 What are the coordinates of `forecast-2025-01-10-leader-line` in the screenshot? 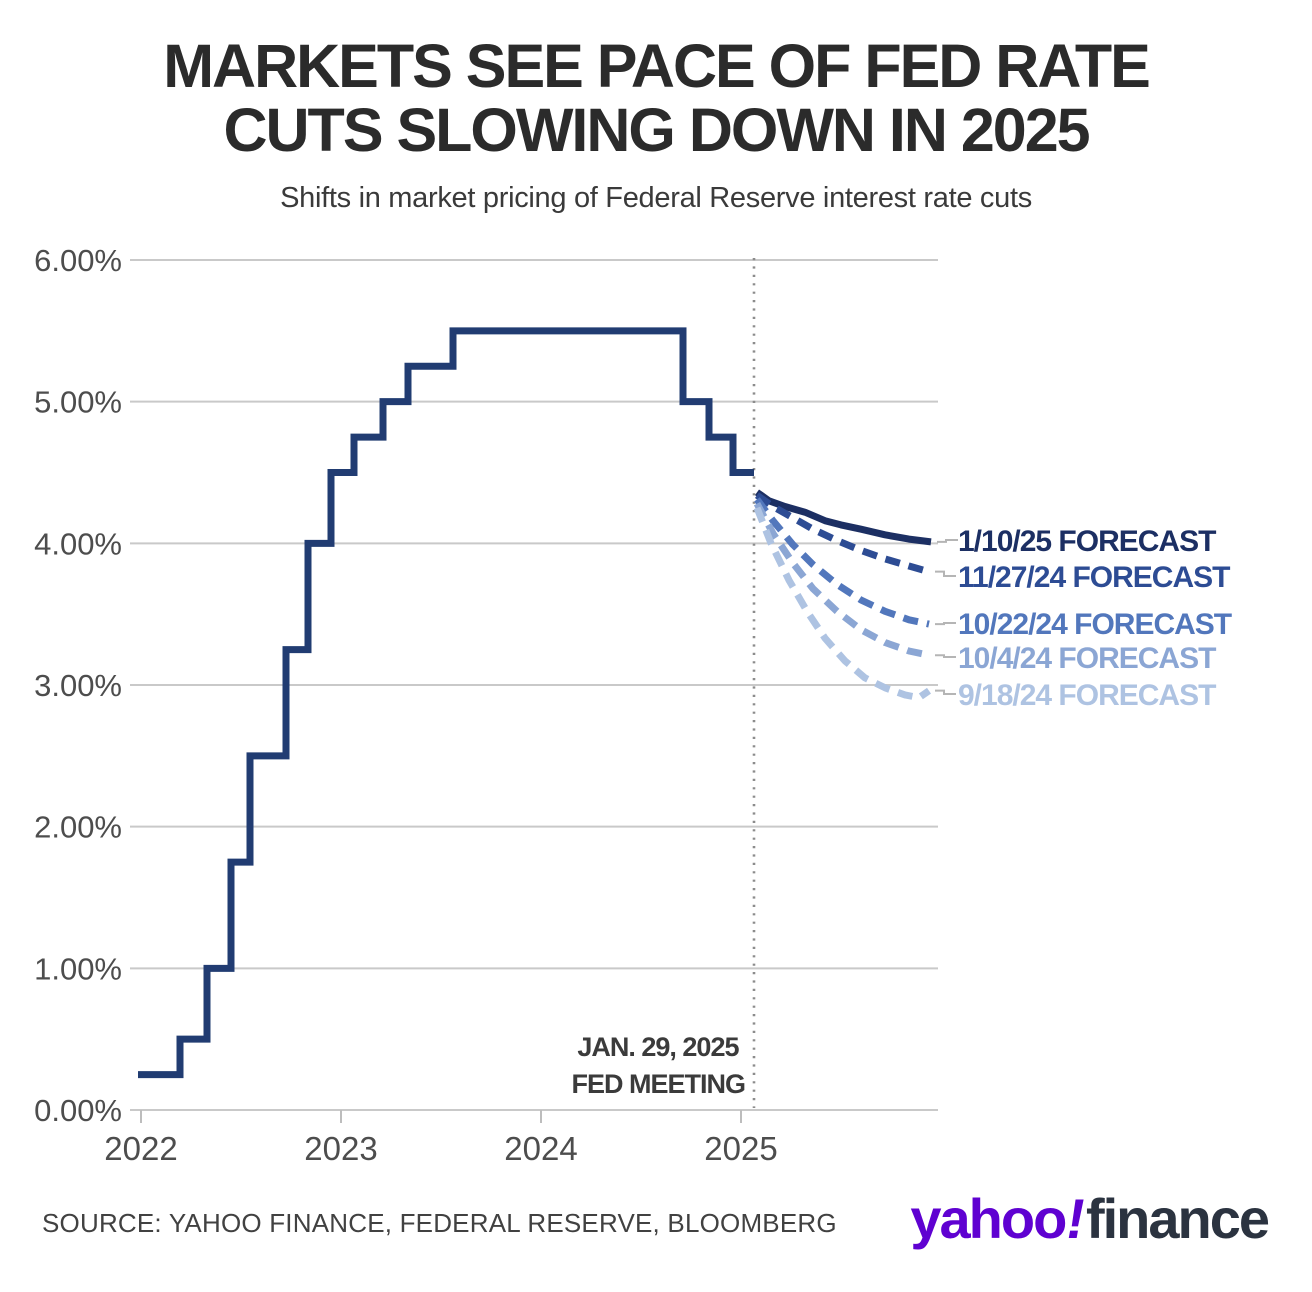 It's located at (947, 541).